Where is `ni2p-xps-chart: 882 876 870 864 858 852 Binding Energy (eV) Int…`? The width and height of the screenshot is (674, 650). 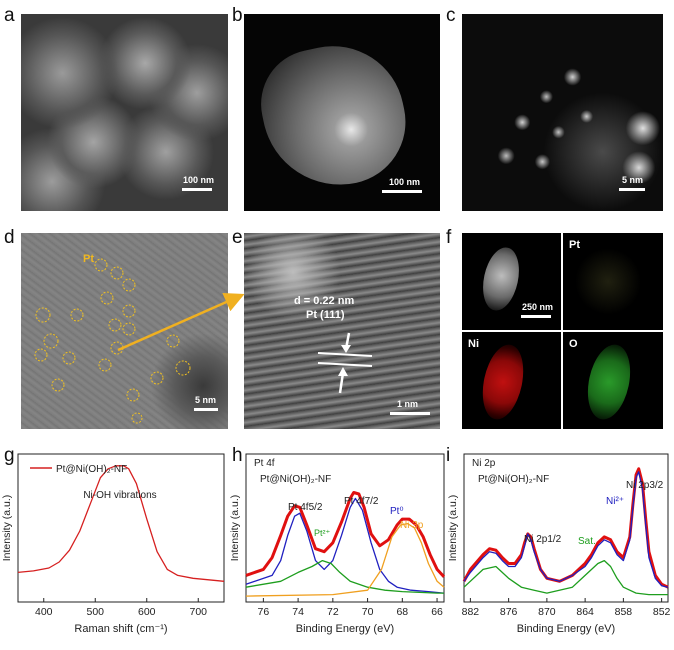 ni2p-xps-chart: 882 876 870 864 858 852 Binding Energy (eV) Int… is located at coordinates (559, 544).